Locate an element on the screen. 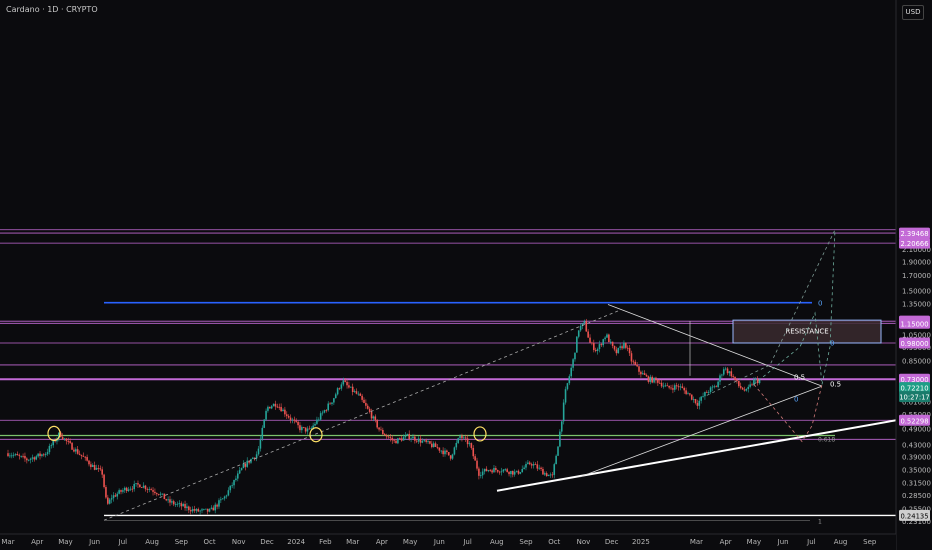  price-label-badge: 2.20666 is located at coordinates (914, 243).